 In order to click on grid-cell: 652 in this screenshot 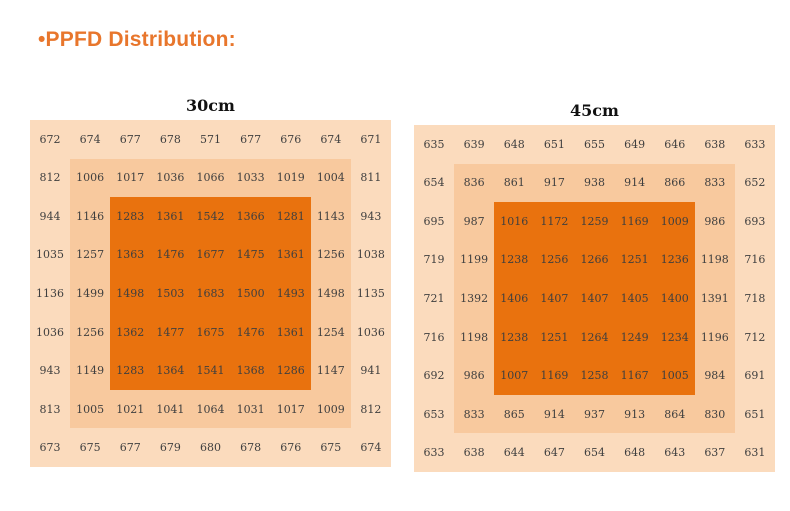, I will do `click(754, 183)`.